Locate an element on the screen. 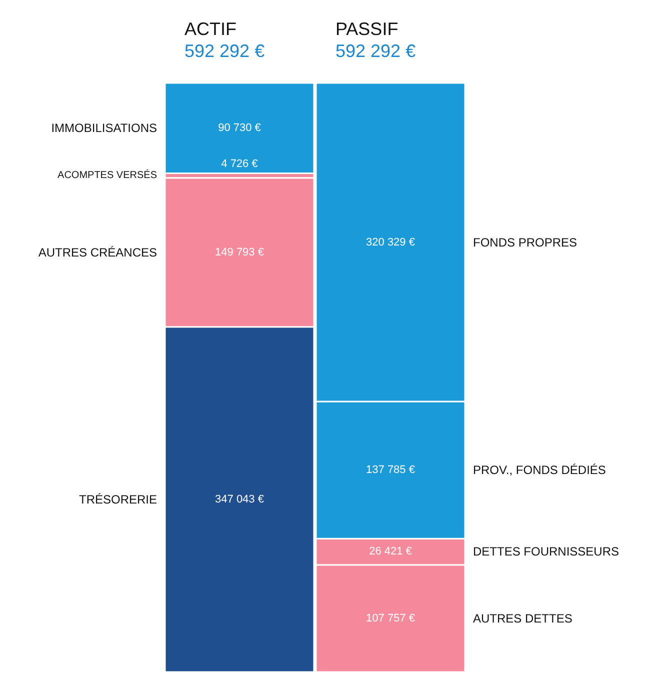 The width and height of the screenshot is (654, 680). series-label: AUTRES CRÉANCES is located at coordinates (97, 252).